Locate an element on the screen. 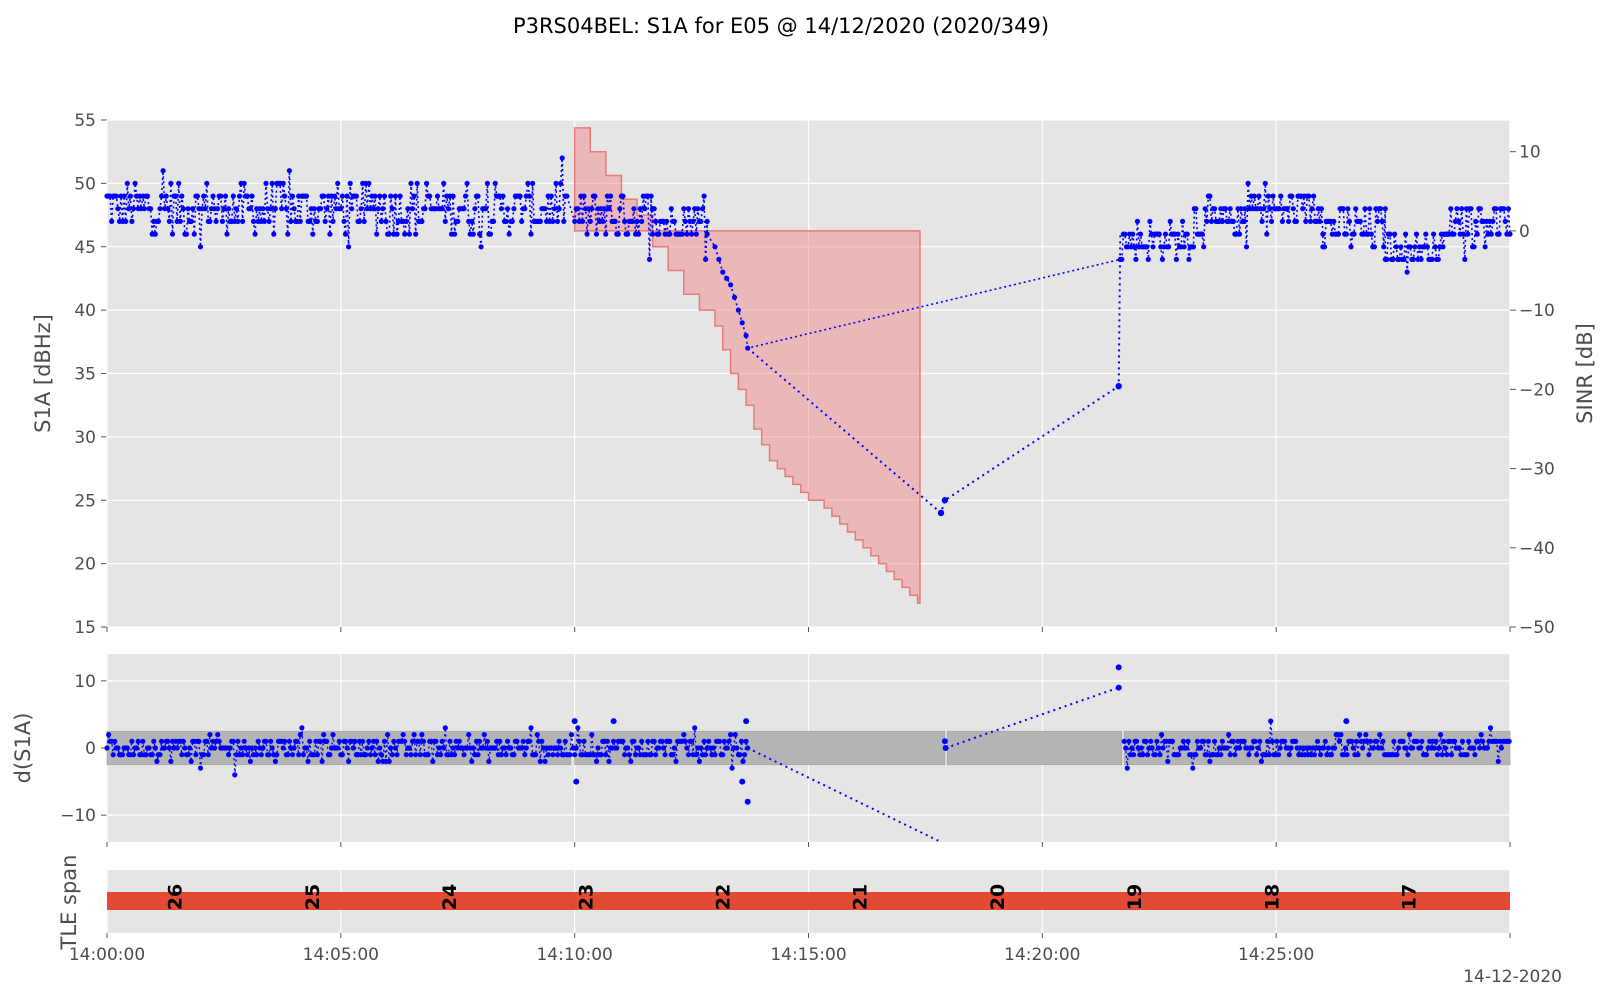 The width and height of the screenshot is (1606, 997). d-s1a-gap-line is located at coordinates (1032, 717).